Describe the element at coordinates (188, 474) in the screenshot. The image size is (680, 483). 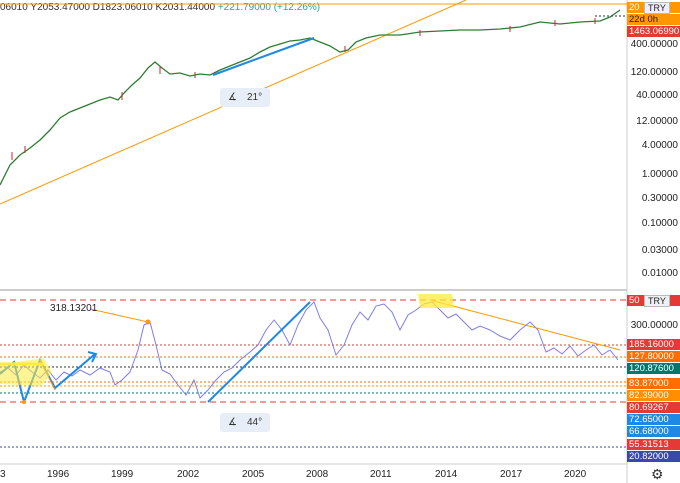
I see `time-tick: 2002` at that location.